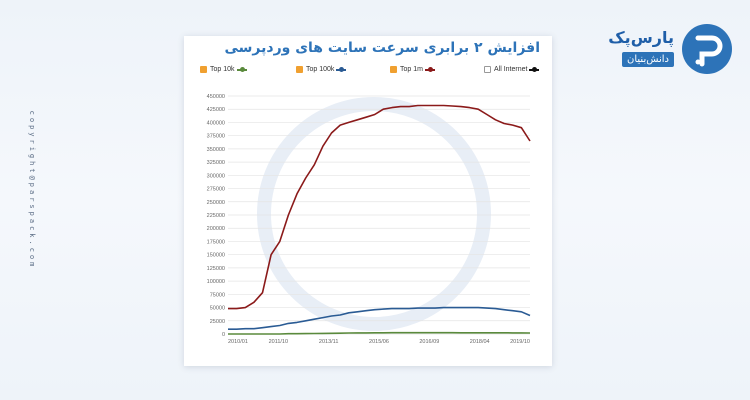 The width and height of the screenshot is (750, 400). What do you see at coordinates (328, 342) in the screenshot?
I see `x-tick-label: 2013/11` at bounding box center [328, 342].